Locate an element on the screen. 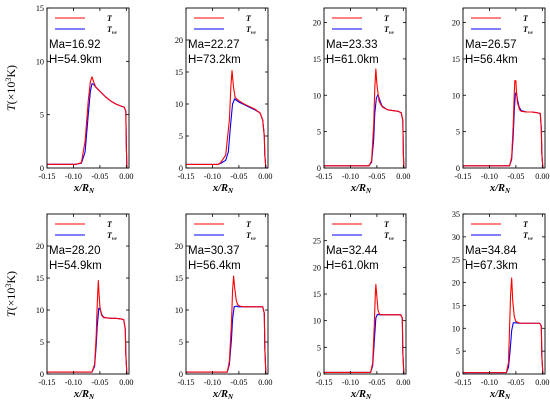  y-axis-label-row-1: T(×103K) is located at coordinates (11, 88).